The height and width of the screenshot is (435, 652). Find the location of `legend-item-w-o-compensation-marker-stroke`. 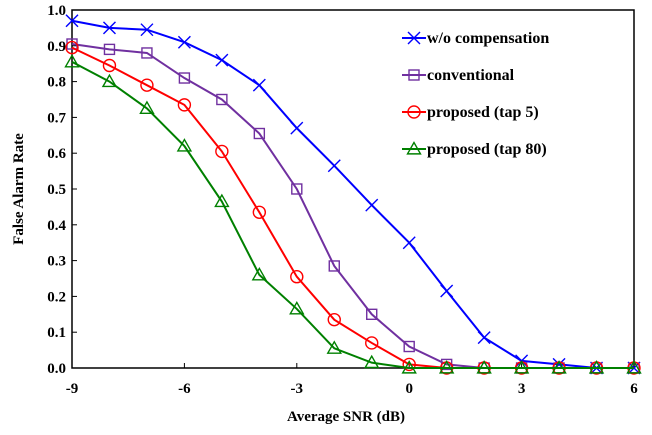

legend-item-w-o-compensation-marker-stroke is located at coordinates (414, 38).